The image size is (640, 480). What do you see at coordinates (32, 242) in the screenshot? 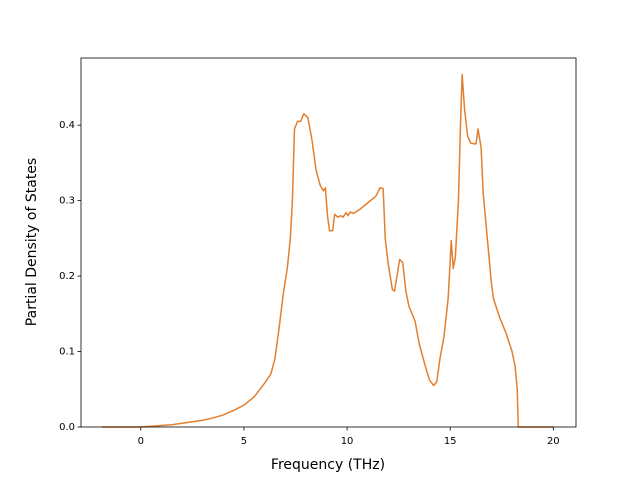
I see `y-axis-label: Partial Density of States` at bounding box center [32, 242].